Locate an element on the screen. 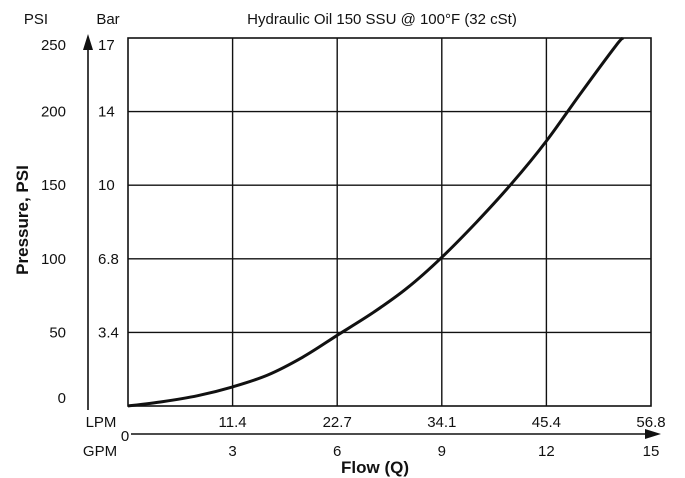 This screenshot has height=478, width=685. y-tick-label-bar: 3.4 is located at coordinates (108, 332).